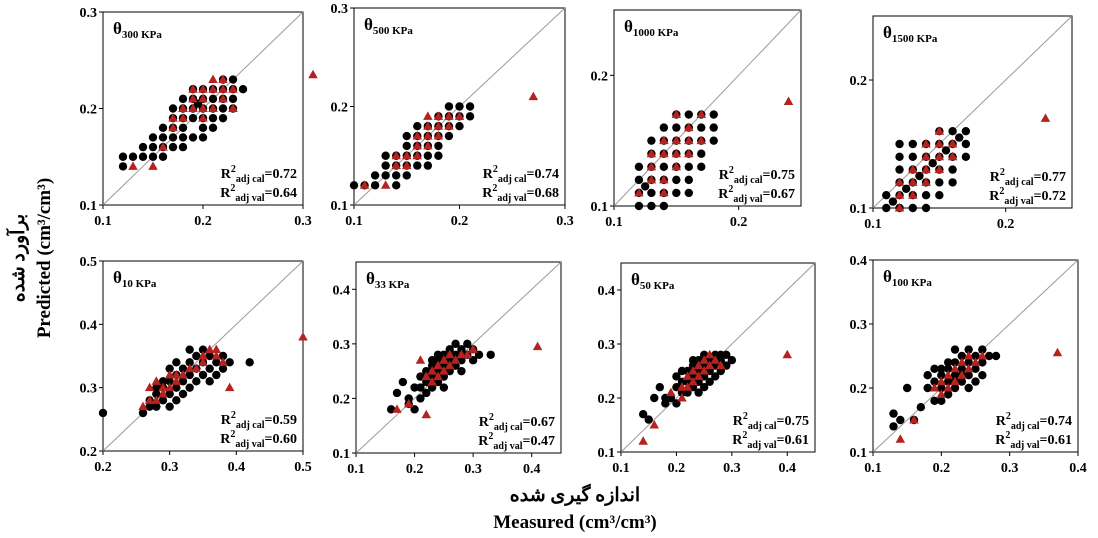  I want to click on y-tick-label: 0.4, so click(607, 291).